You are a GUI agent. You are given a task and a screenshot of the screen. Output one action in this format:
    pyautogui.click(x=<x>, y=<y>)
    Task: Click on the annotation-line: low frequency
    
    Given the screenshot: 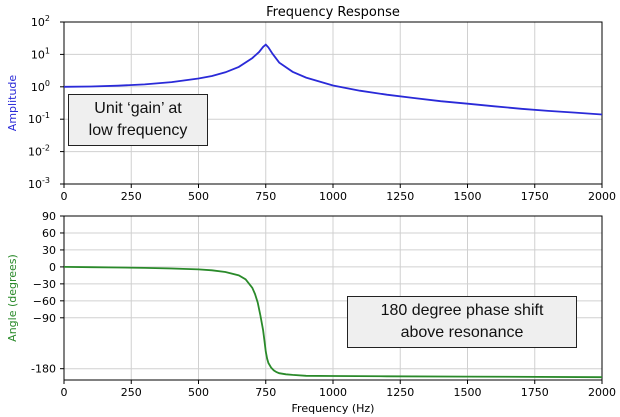 What is the action you would take?
    pyautogui.click(x=138, y=130)
    